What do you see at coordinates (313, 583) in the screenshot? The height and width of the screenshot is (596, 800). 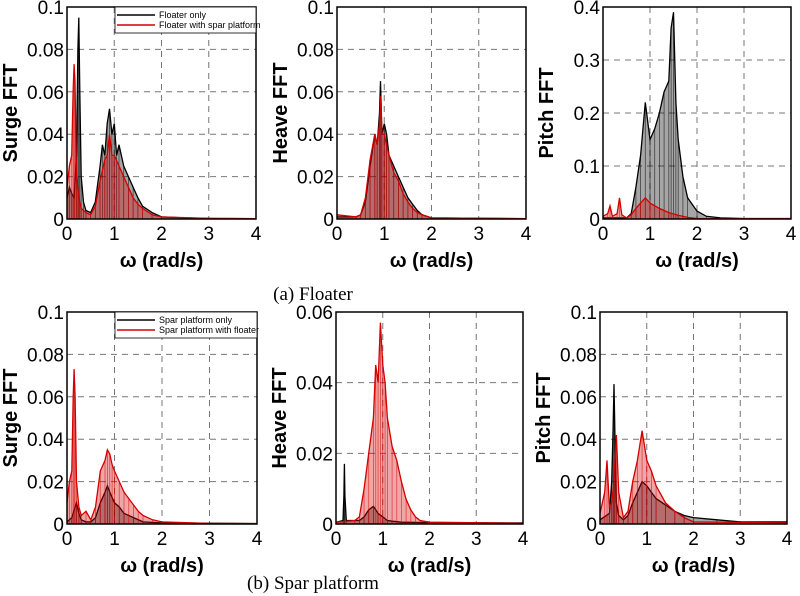 I see `caption-spar-platform: (b) Spar platform` at bounding box center [313, 583].